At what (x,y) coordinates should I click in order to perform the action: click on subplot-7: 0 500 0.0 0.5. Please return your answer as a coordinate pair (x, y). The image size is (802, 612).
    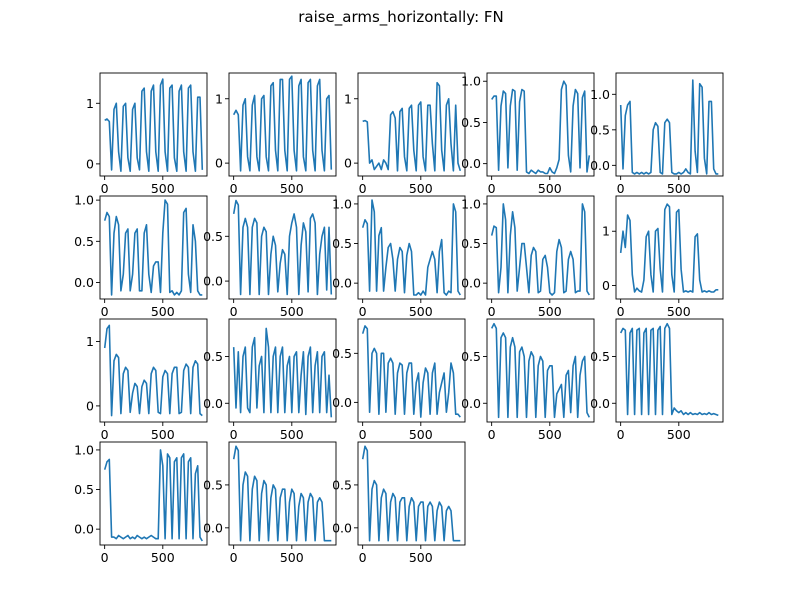
    Looking at the image, I should click on (270, 257).